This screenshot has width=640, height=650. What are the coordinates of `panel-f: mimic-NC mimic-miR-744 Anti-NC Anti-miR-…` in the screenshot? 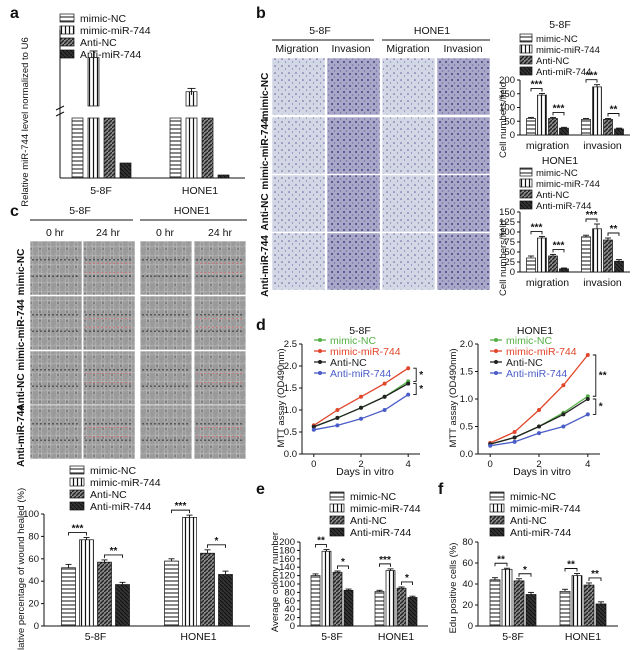 It's located at (533, 567).